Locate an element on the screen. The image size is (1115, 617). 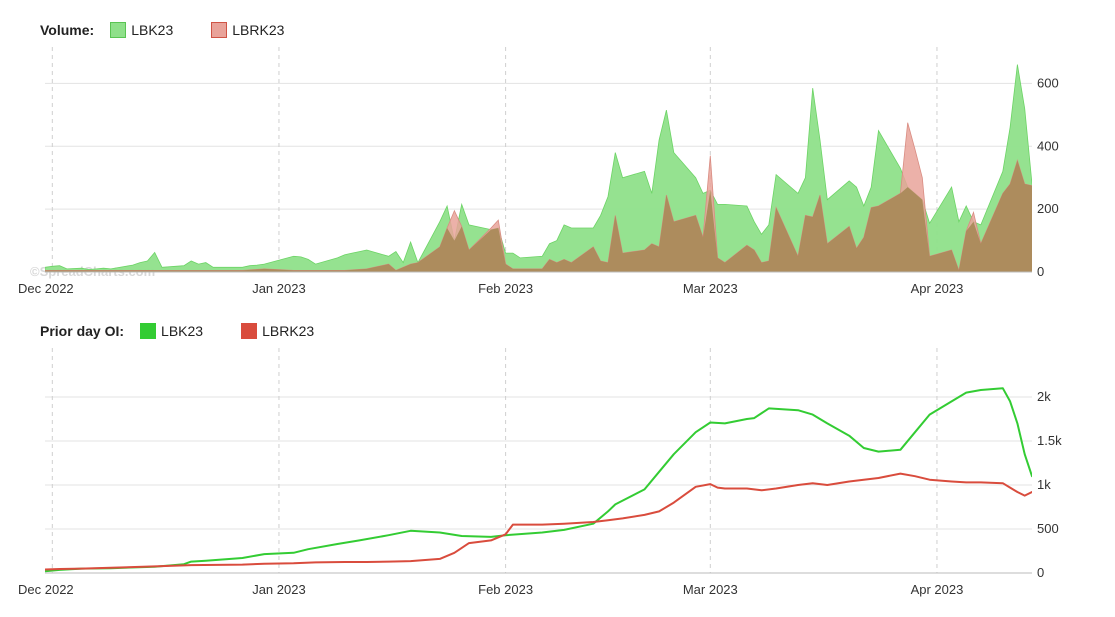
y-tick-label: 400 is located at coordinates (1048, 145).